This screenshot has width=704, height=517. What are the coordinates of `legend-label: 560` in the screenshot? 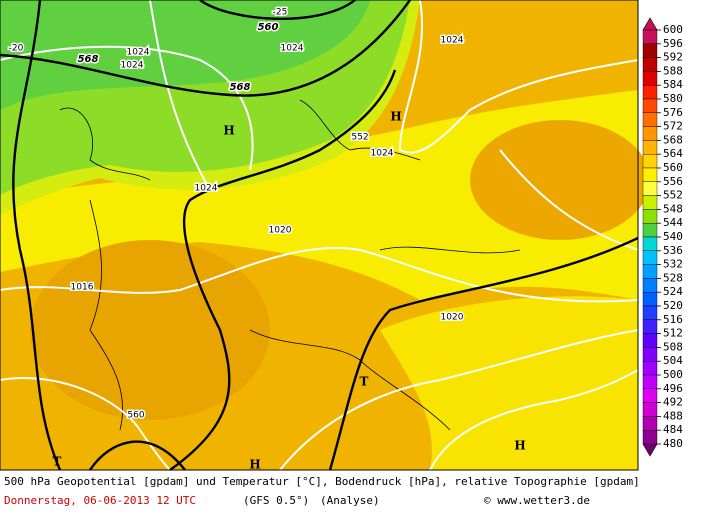 It's located at (673, 167).